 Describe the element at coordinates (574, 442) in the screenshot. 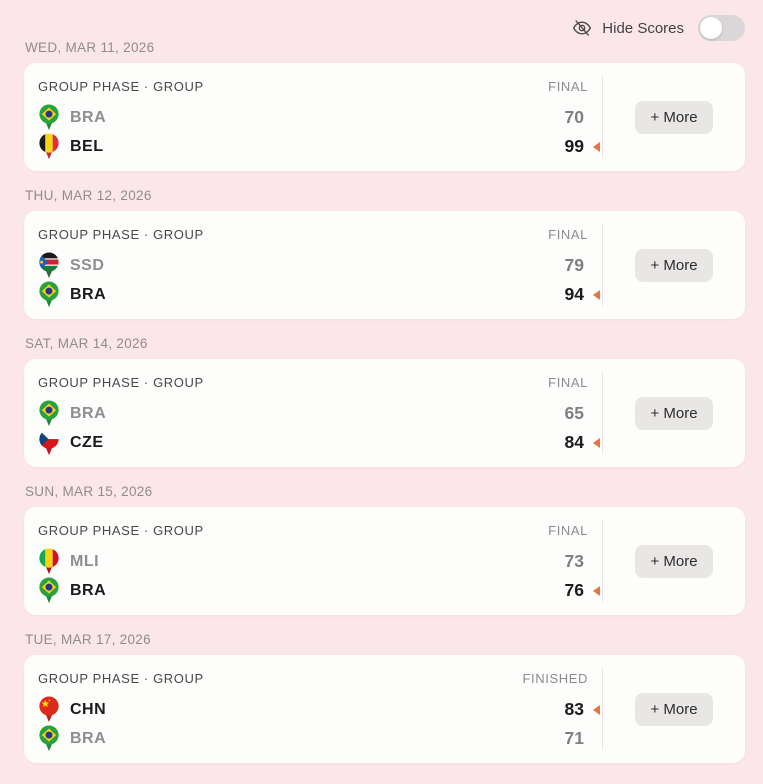

I see `team-score: 84` at that location.